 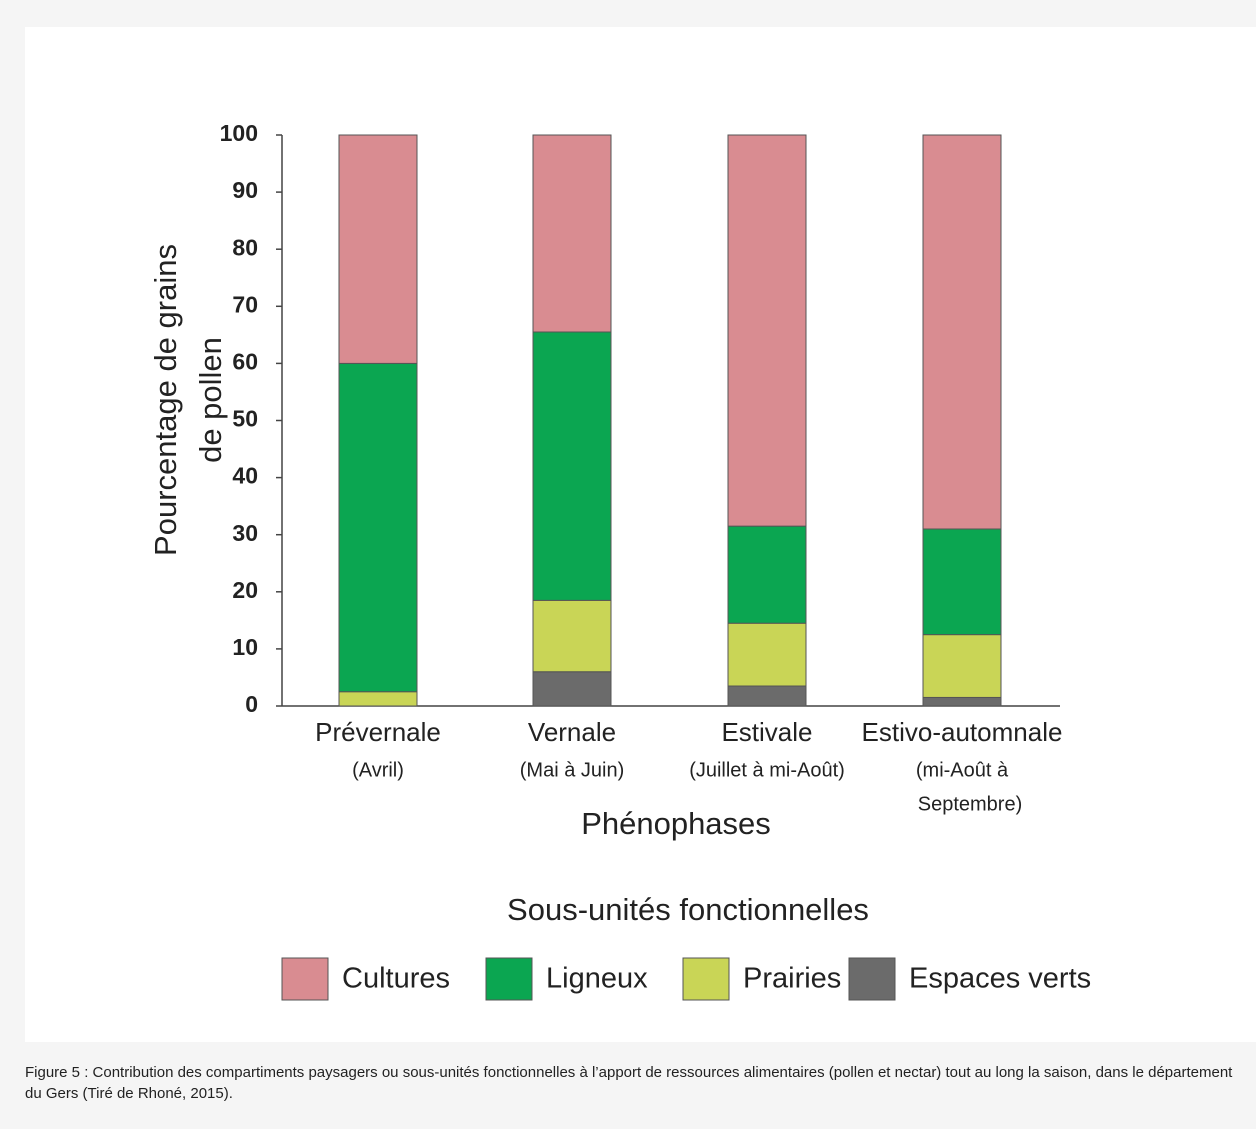 What do you see at coordinates (245, 419) in the screenshot?
I see `y-tick-label: 50` at bounding box center [245, 419].